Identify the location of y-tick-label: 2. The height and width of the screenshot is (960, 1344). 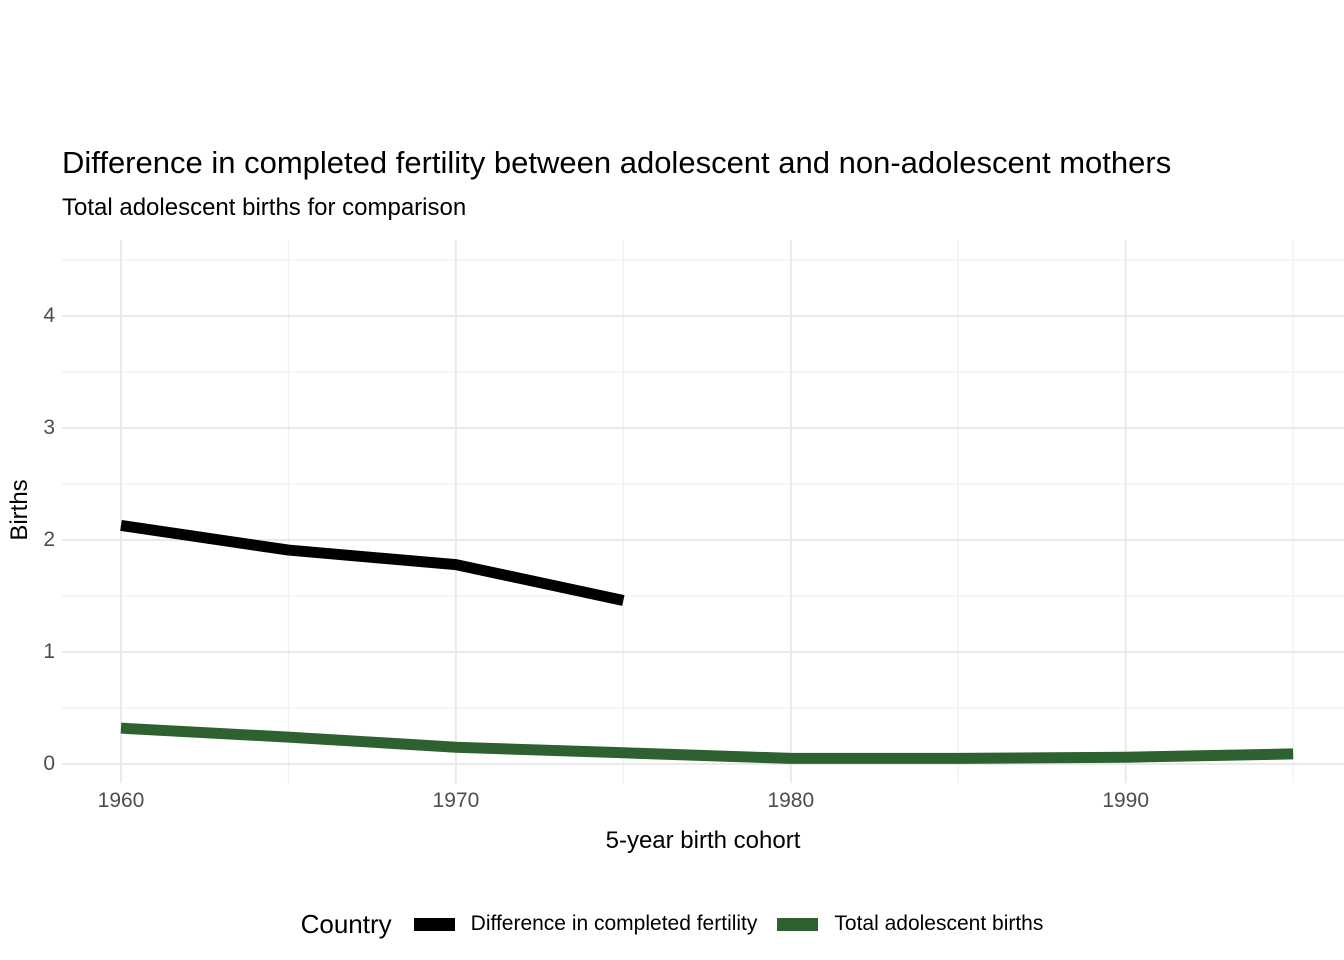
(49, 539).